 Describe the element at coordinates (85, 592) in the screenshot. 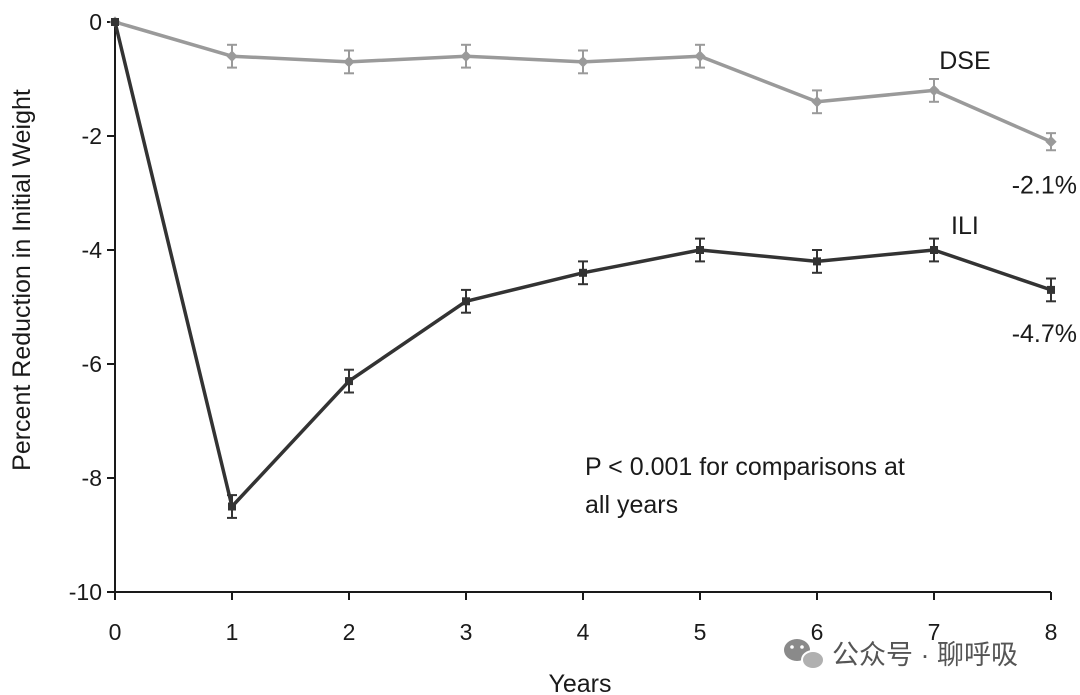

I see `y-tick-label: -10` at that location.